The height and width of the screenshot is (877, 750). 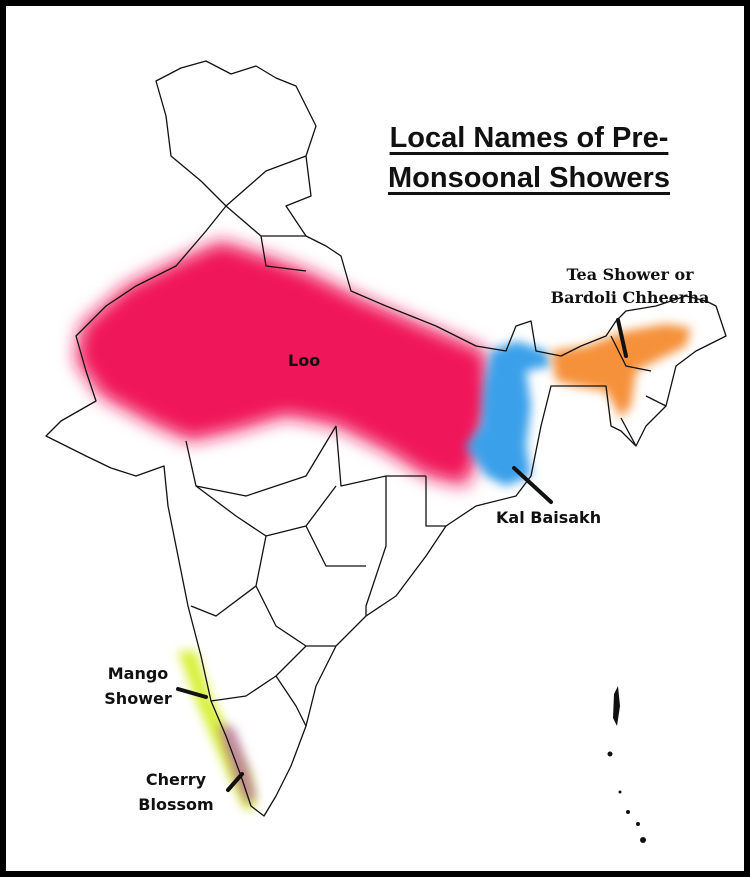 What do you see at coordinates (621, 371) in the screenshot?
I see `region-tea-shower` at bounding box center [621, 371].